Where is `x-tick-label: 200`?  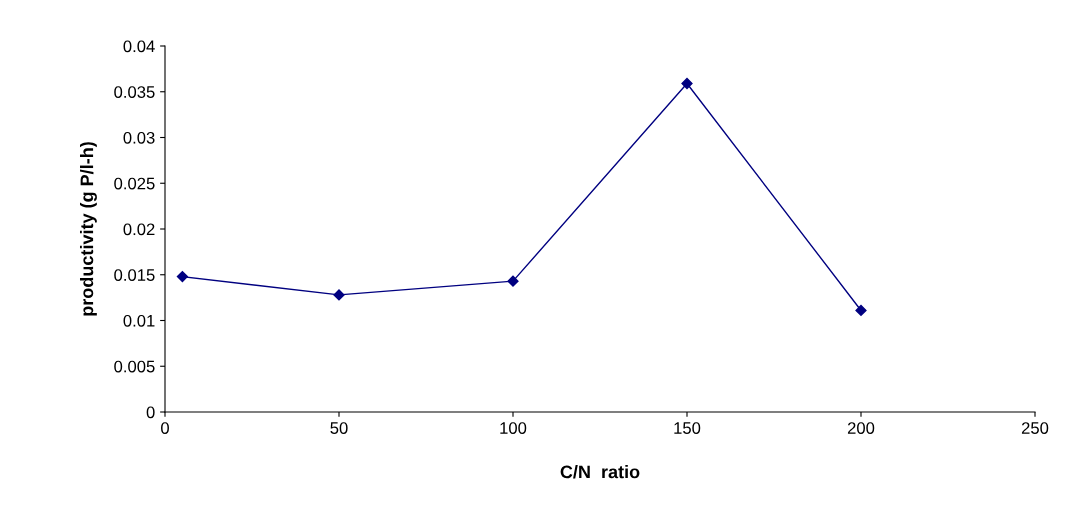 x-tick-label: 200 is located at coordinates (861, 428).